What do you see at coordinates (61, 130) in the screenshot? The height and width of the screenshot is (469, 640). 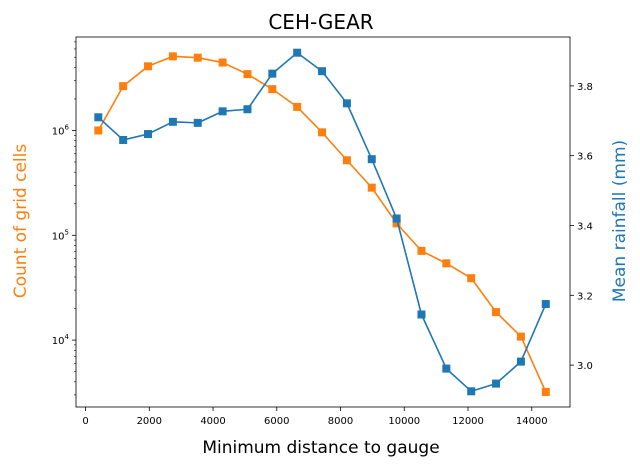 I see `y-left-tick-label: 10⁶` at bounding box center [61, 130].